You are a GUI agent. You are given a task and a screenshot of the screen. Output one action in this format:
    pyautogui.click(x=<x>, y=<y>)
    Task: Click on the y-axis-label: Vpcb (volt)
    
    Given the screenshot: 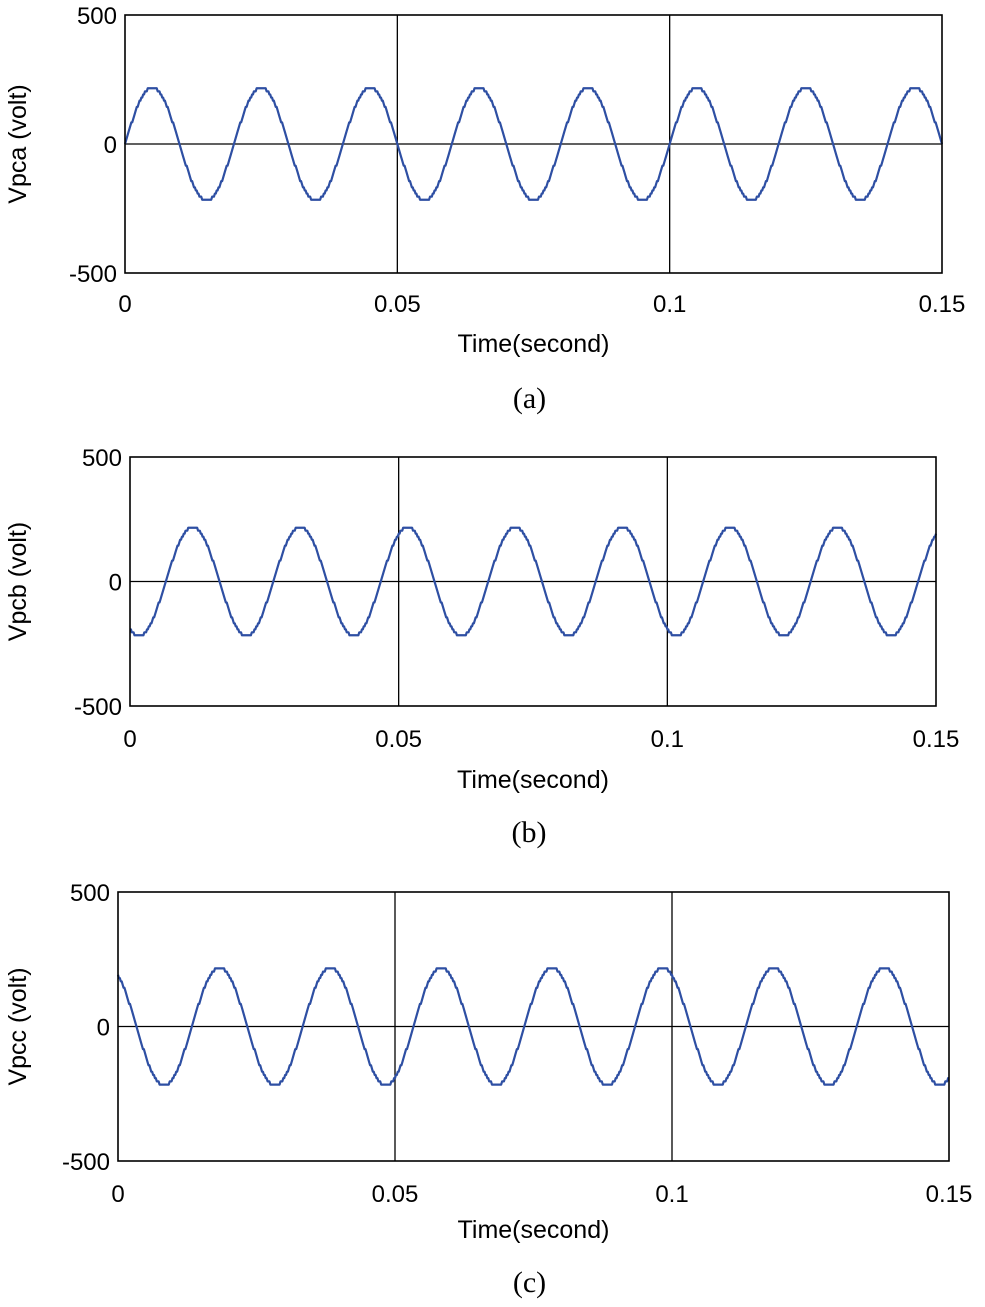 What is the action you would take?
    pyautogui.click(x=18, y=581)
    